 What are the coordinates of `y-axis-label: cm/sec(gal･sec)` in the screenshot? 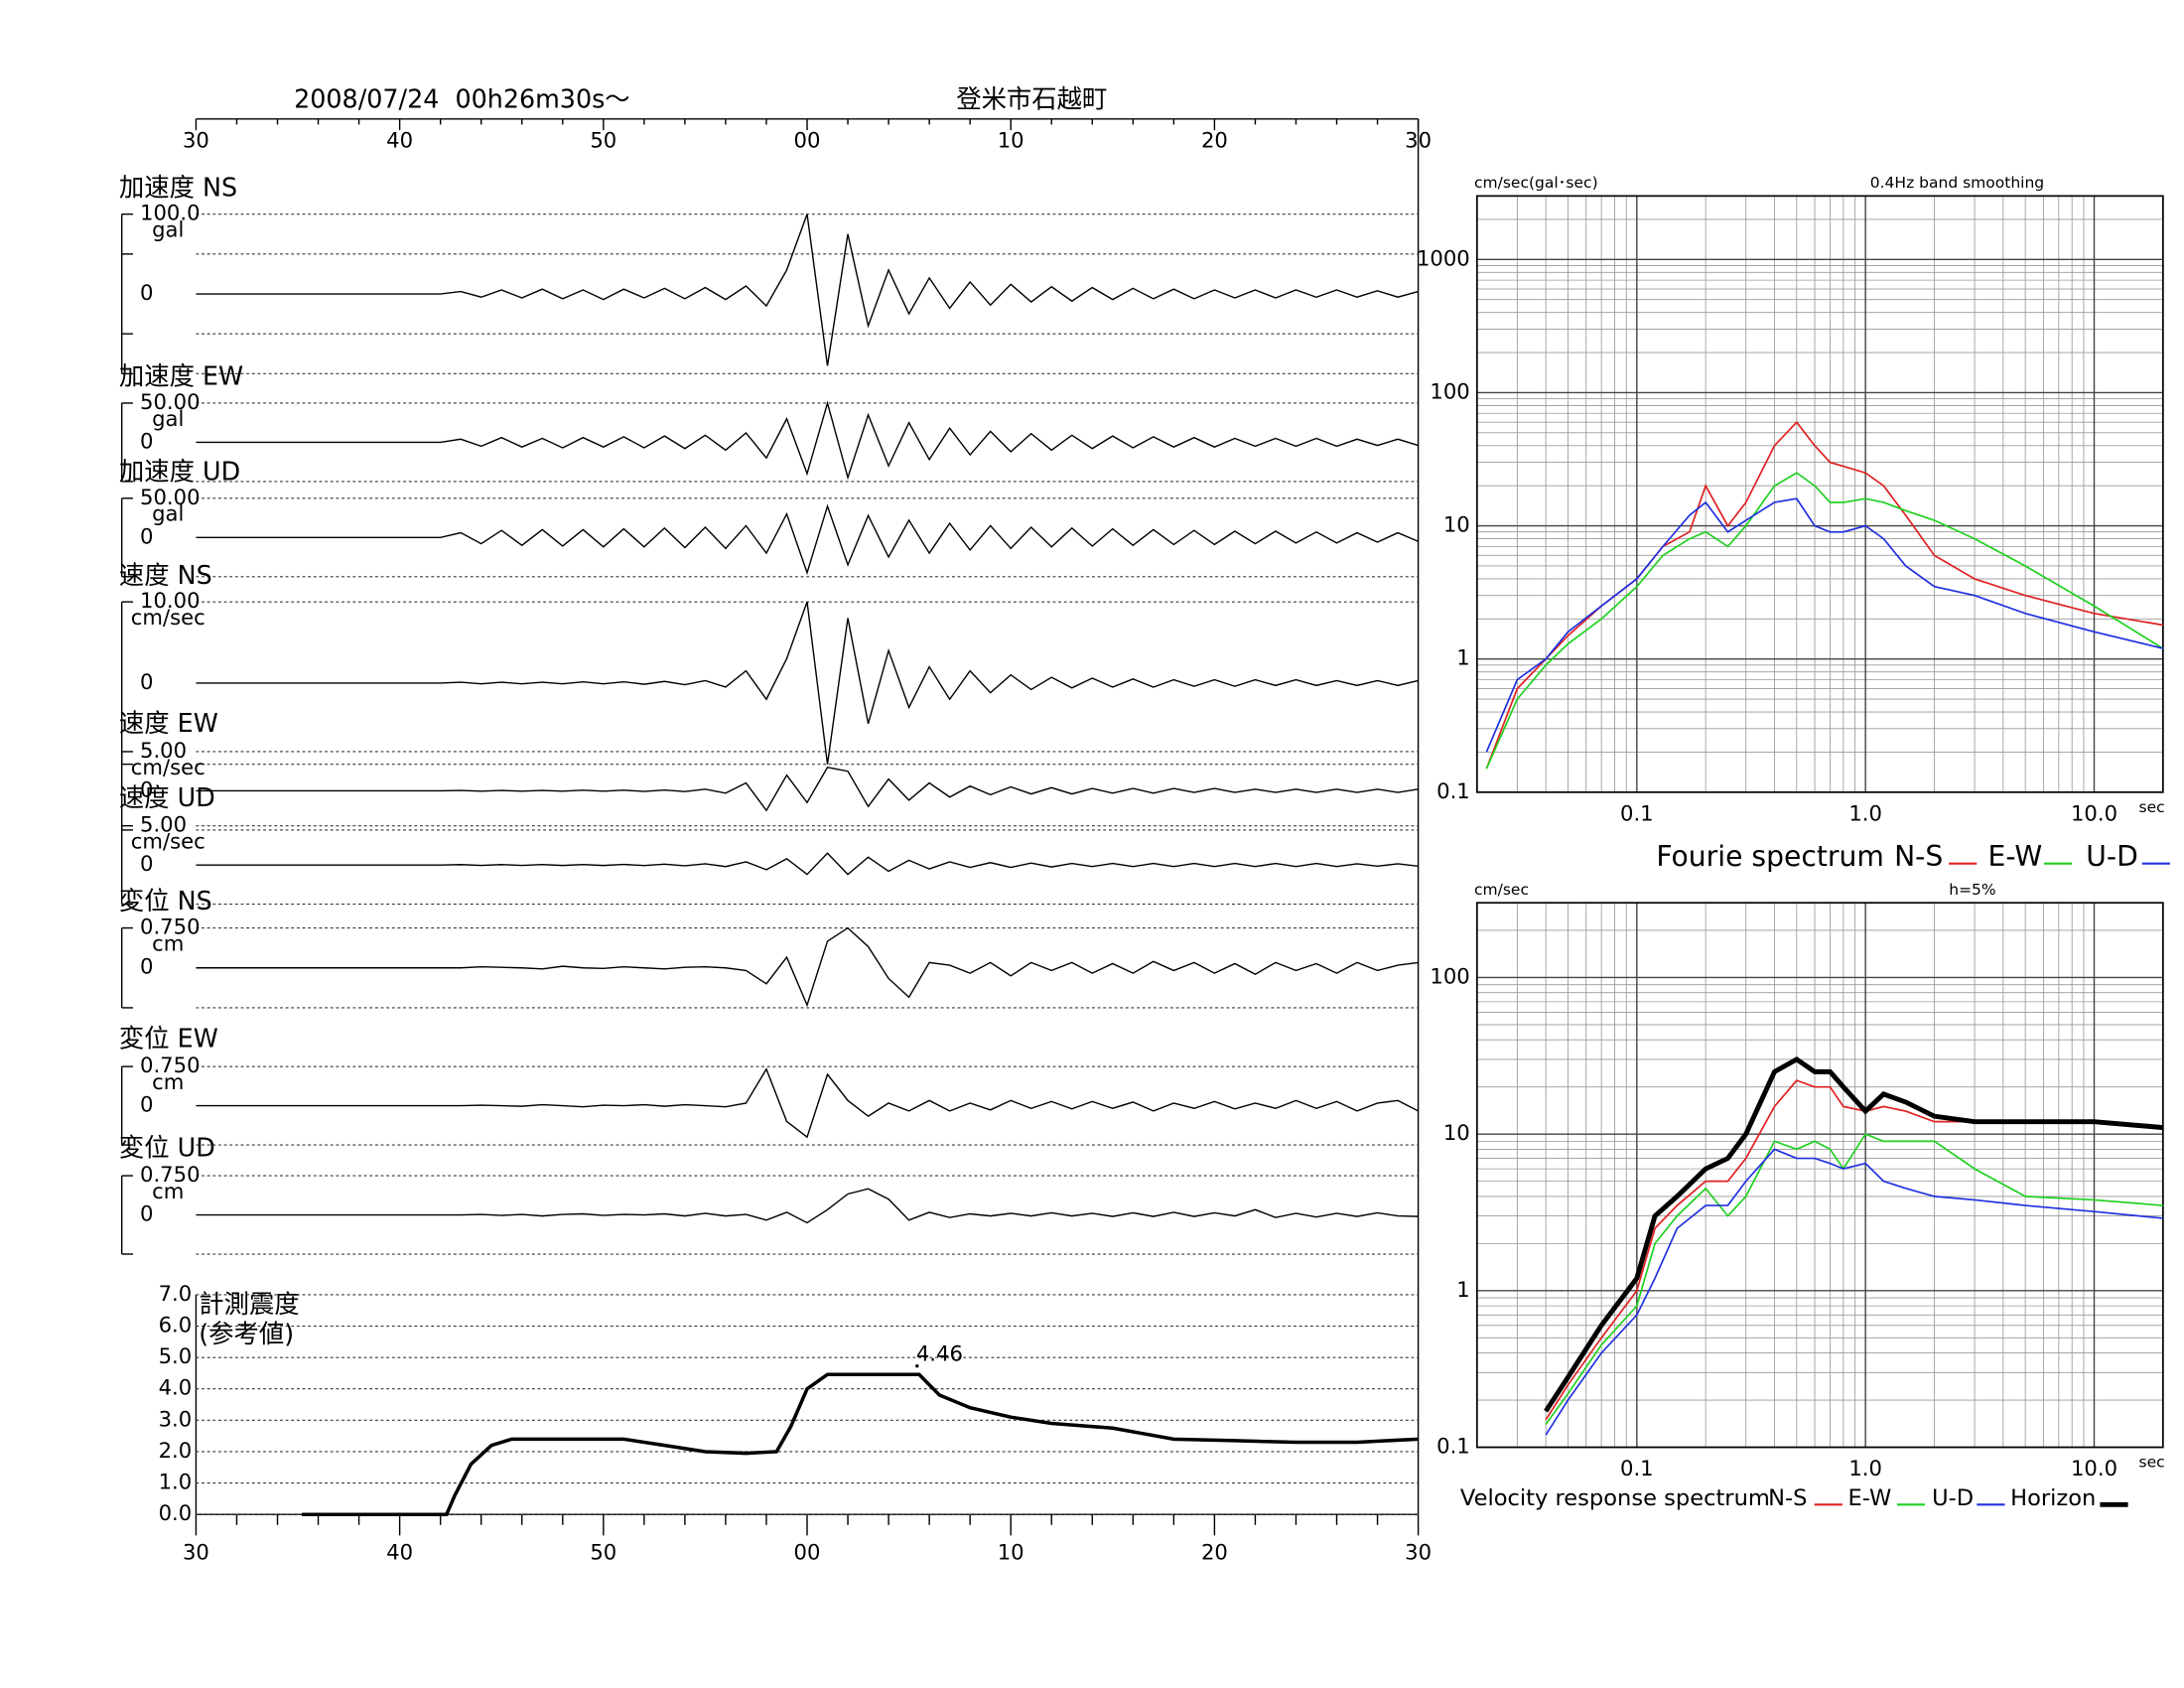 It's located at (1536, 183).